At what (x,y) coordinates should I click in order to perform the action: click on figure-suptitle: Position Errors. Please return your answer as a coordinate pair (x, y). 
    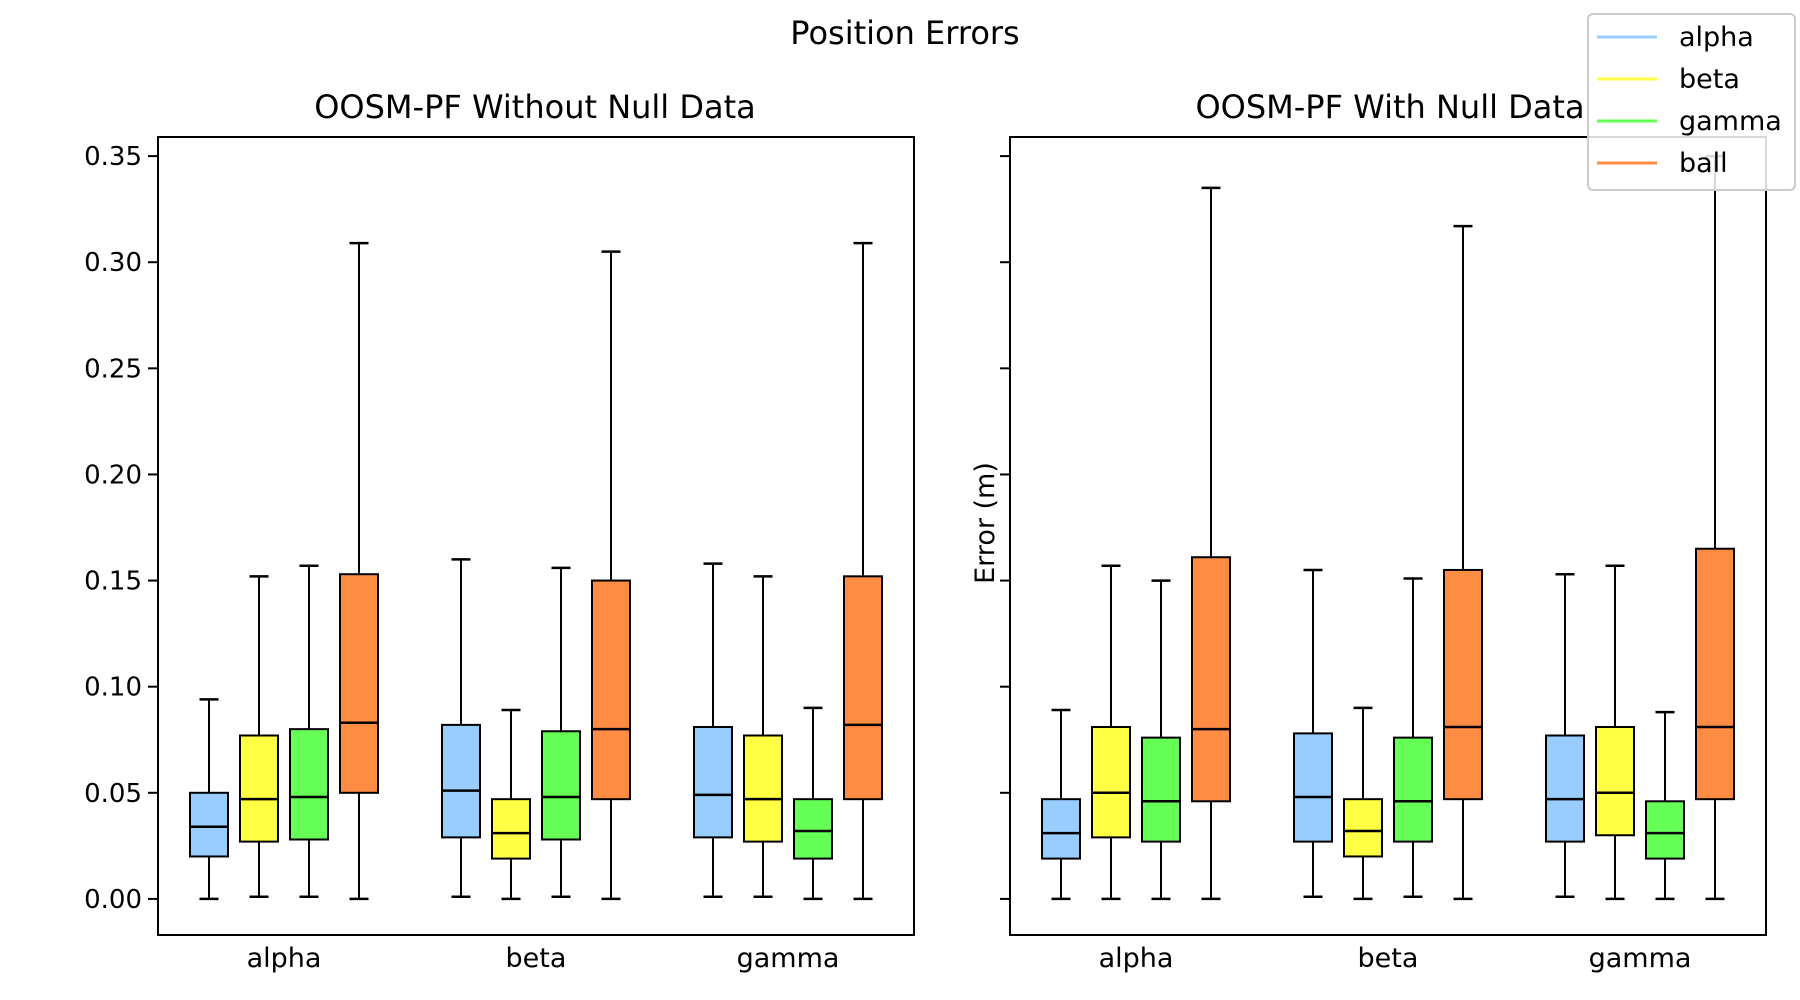
    Looking at the image, I should click on (904, 33).